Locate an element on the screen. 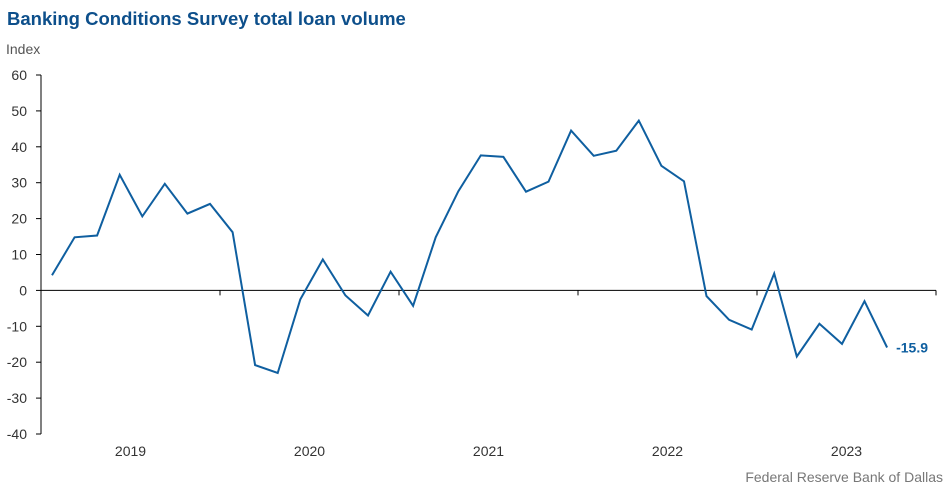 This screenshot has width=949, height=493. x-tick-label: 2021 is located at coordinates (488, 451).